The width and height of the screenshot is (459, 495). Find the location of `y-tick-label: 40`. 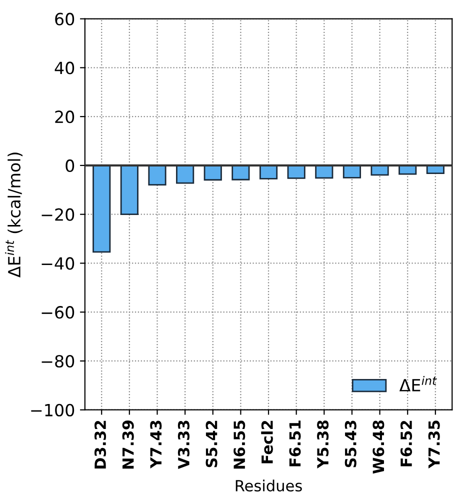

y-tick-label: 40 is located at coordinates (64, 68).